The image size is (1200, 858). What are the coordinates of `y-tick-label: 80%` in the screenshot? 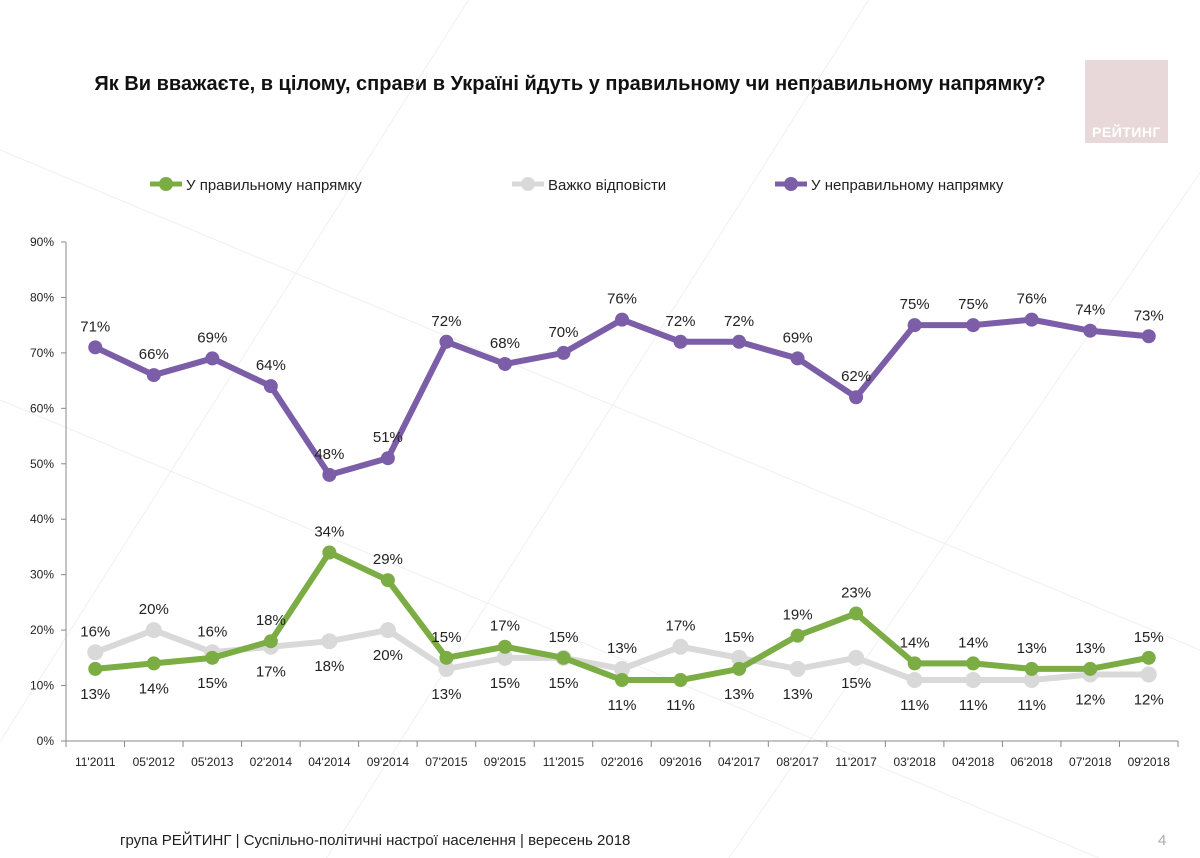 It's located at (42, 297).